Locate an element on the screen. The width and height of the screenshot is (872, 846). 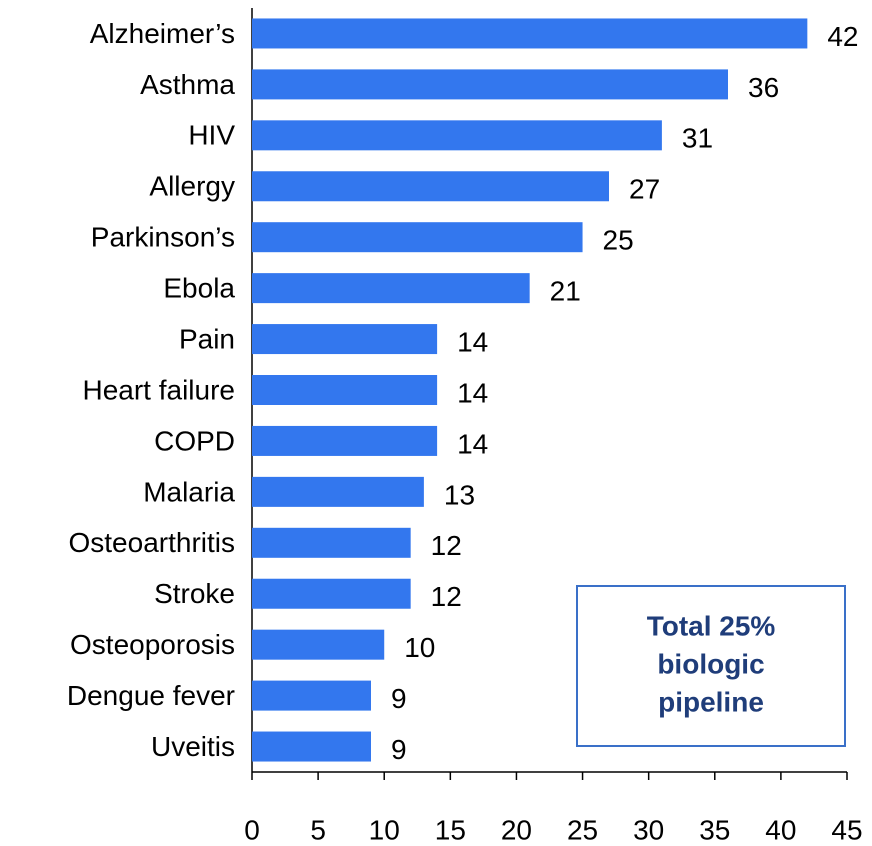
value-label: 42 is located at coordinates (842, 36).